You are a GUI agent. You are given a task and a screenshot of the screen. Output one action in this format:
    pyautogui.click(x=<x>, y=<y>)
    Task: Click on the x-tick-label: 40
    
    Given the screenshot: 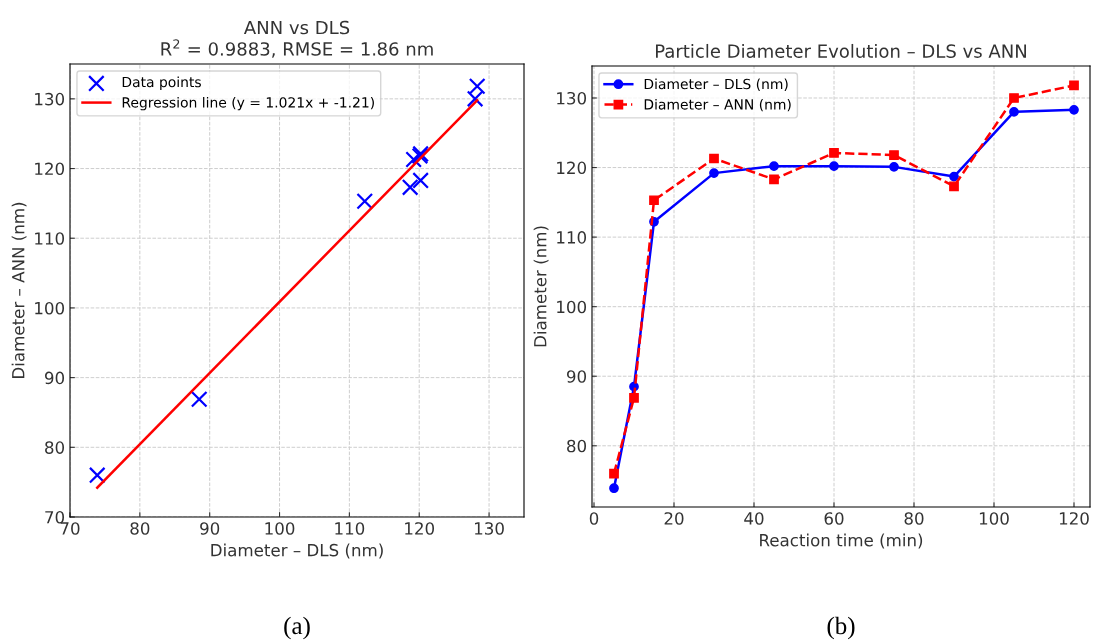 What is the action you would take?
    pyautogui.click(x=754, y=518)
    